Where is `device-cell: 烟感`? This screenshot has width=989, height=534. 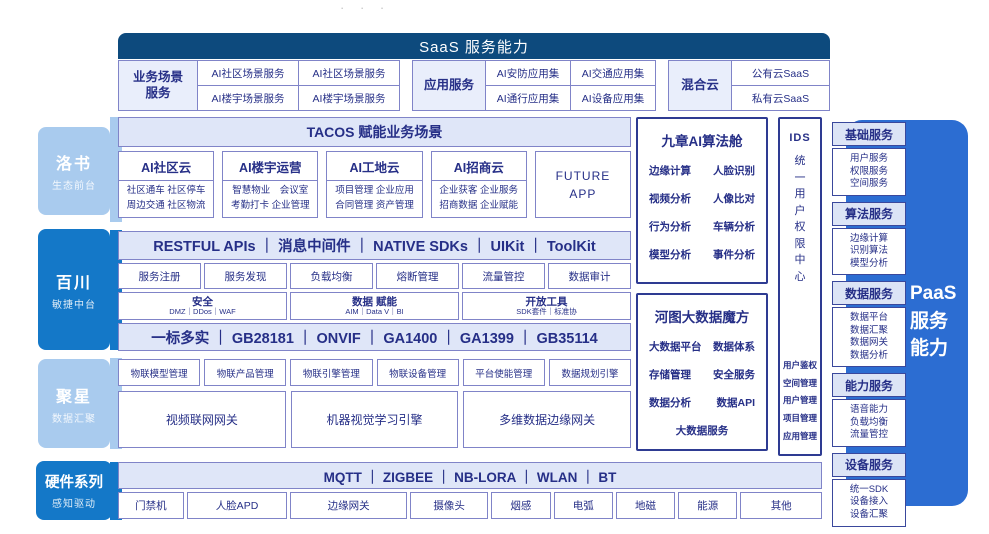 device-cell: 烟感 is located at coordinates (521, 505).